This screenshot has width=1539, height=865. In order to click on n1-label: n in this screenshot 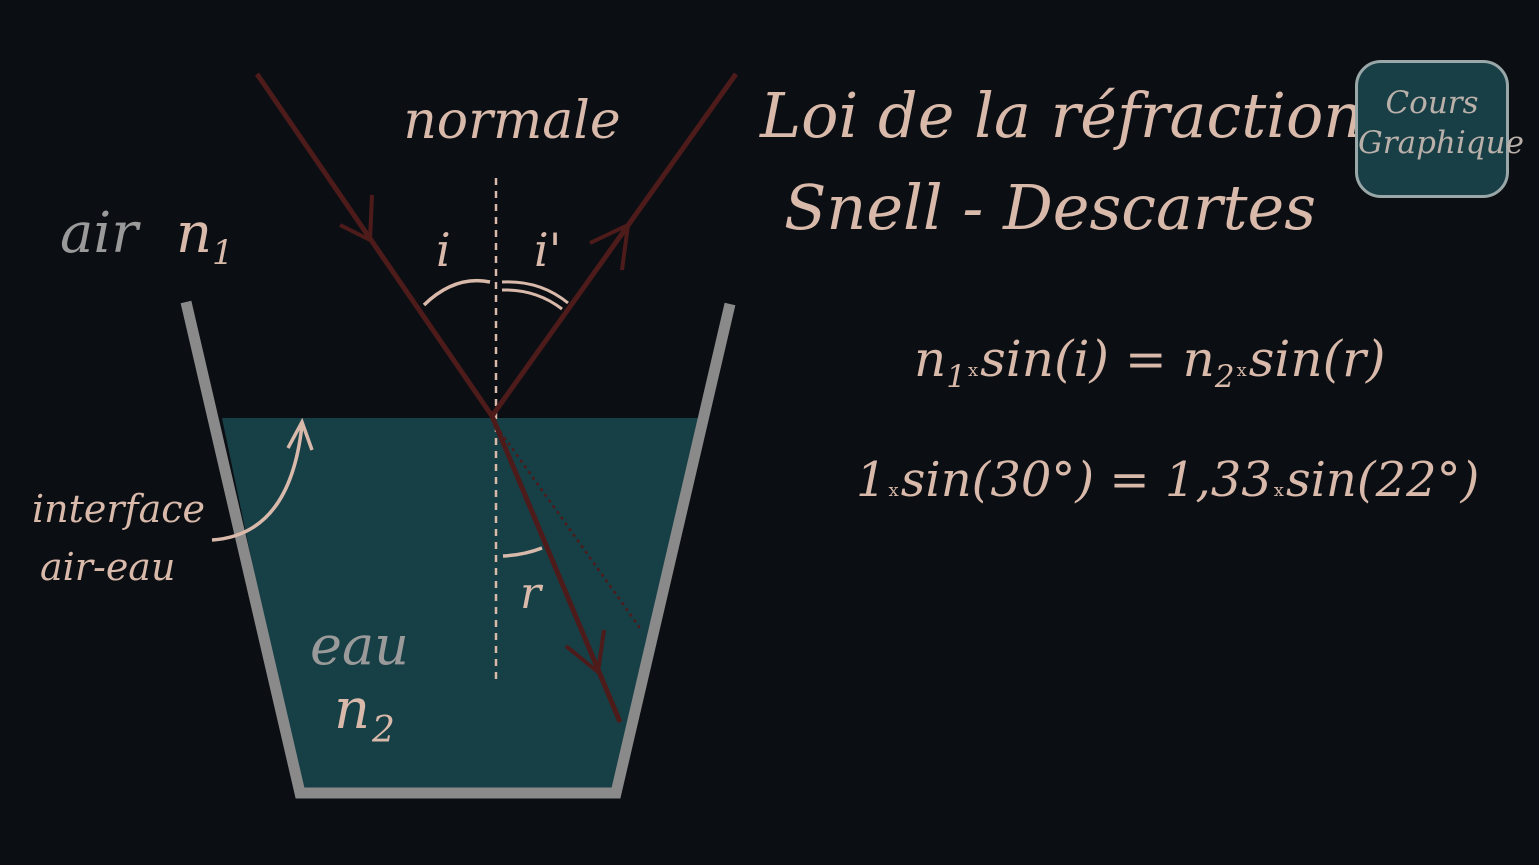, I will do `click(194, 233)`.